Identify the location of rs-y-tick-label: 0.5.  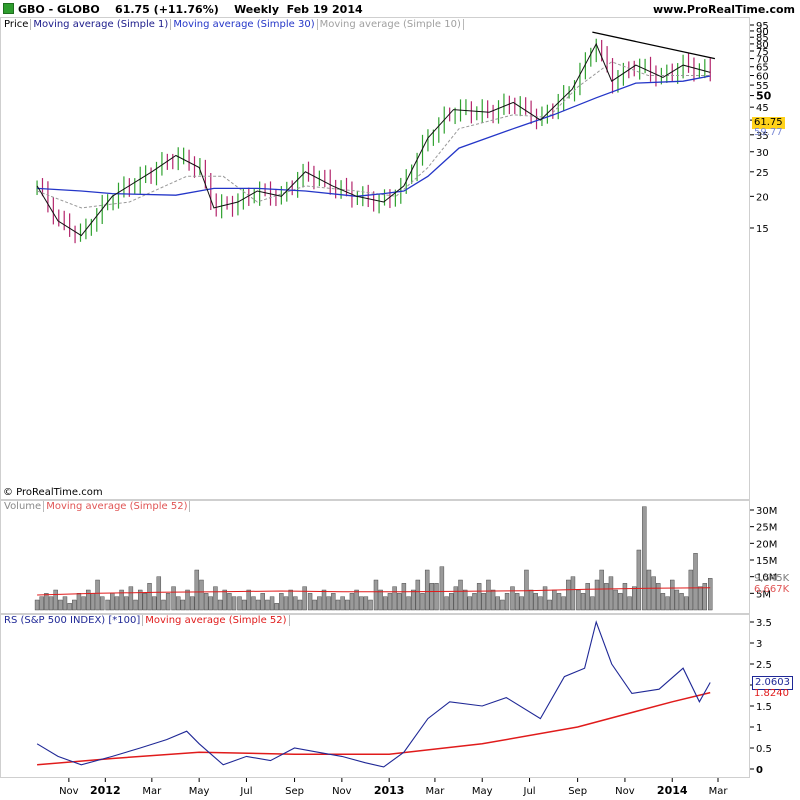
(764, 749).